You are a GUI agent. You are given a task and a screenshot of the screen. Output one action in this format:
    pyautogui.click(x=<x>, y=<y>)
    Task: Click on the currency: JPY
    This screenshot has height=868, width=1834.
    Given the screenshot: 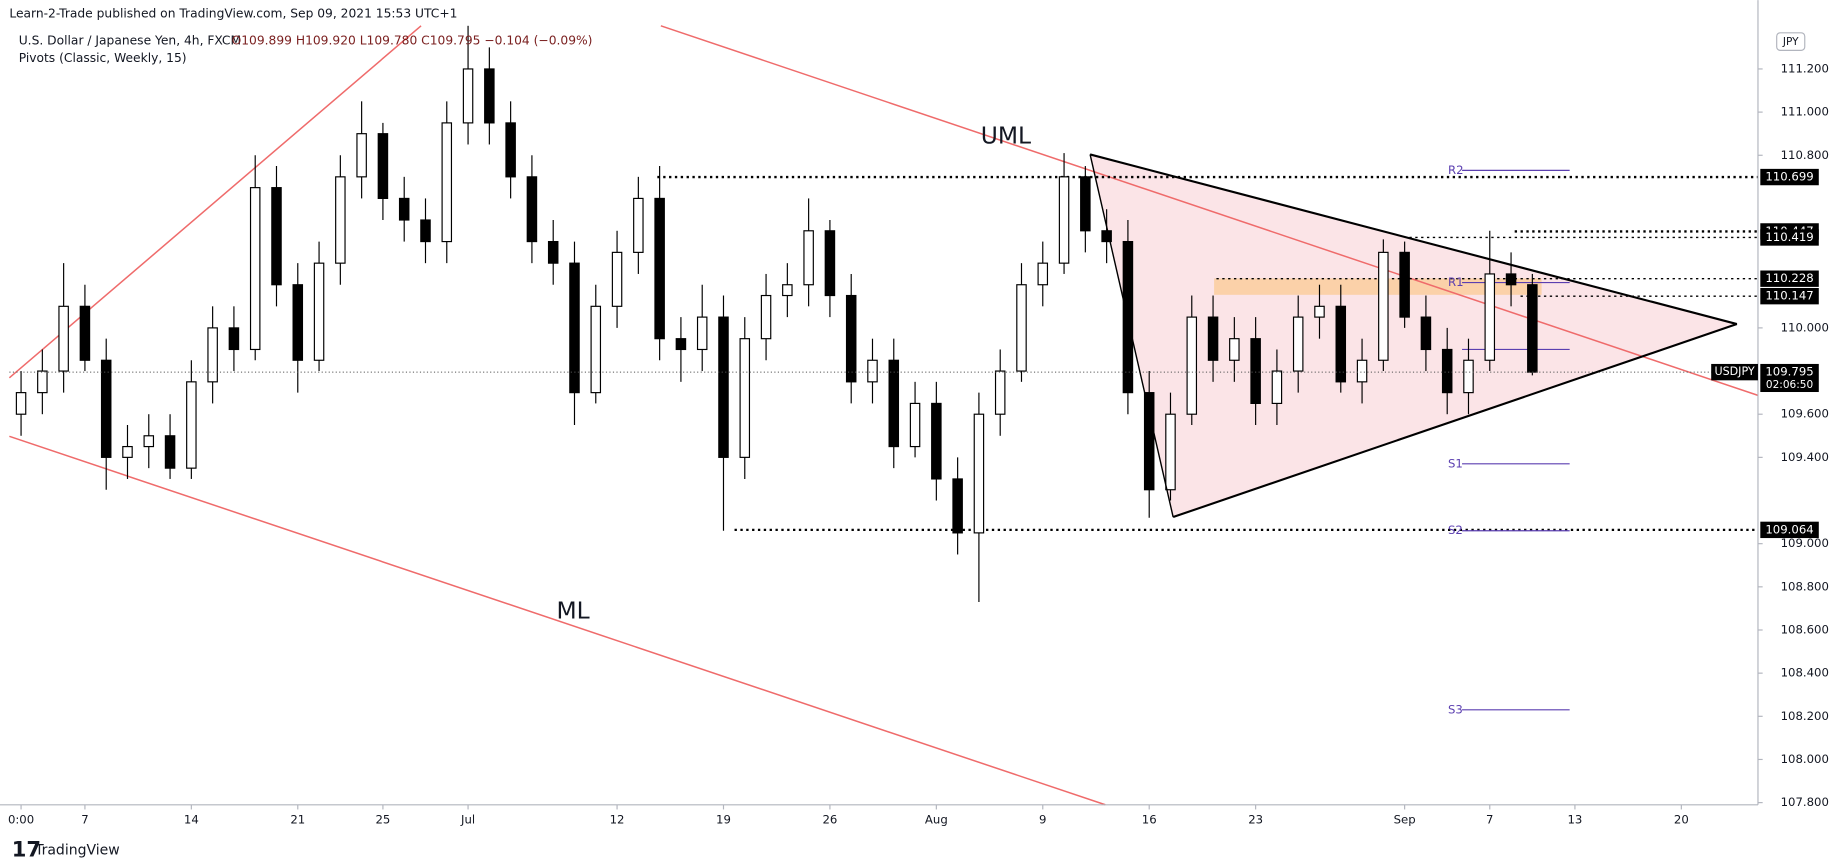 What is the action you would take?
    pyautogui.click(x=1790, y=42)
    